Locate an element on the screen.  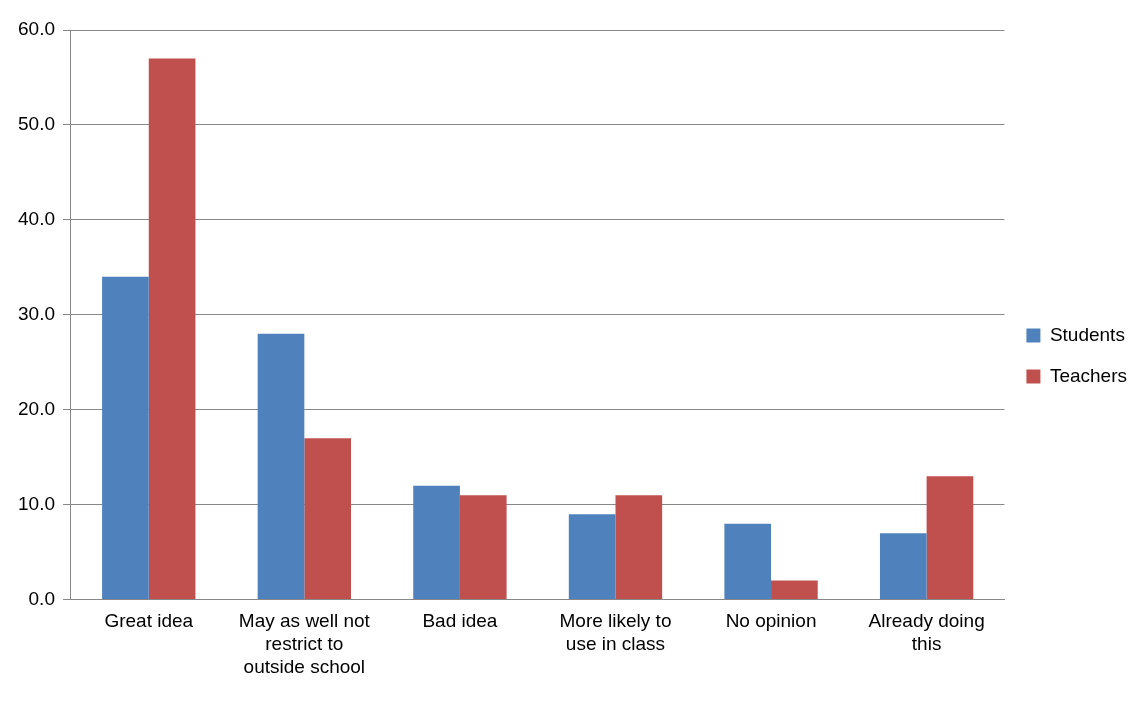
x-tick-label: Great idea is located at coordinates (149, 621).